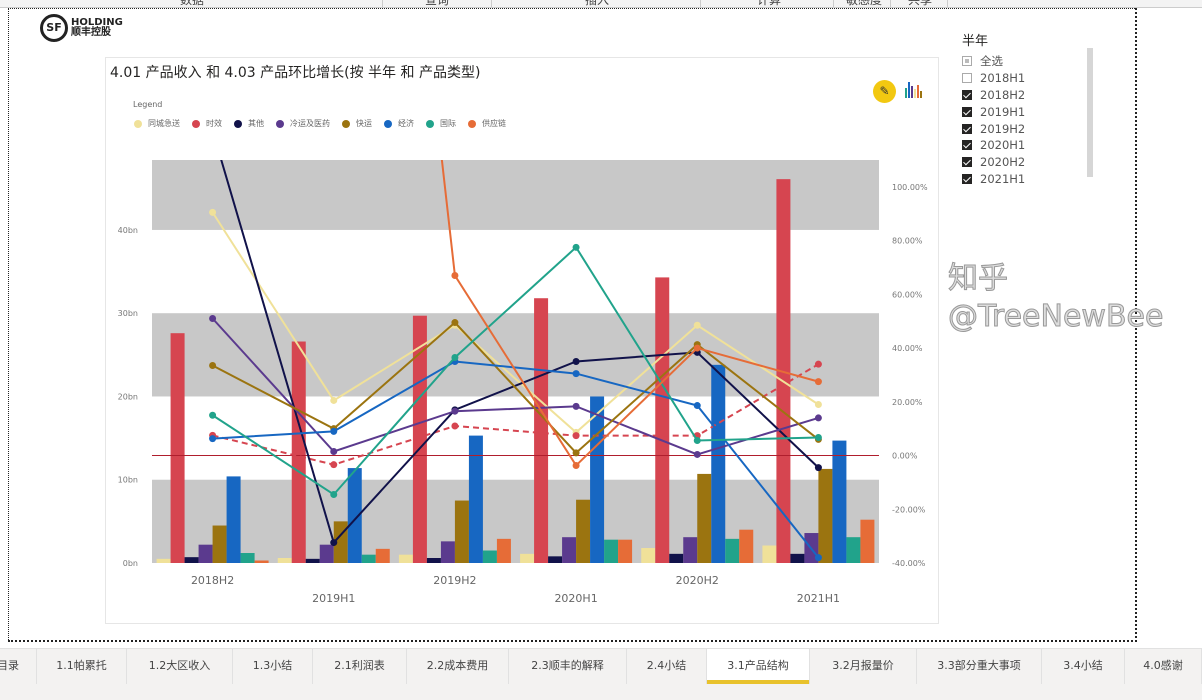 The width and height of the screenshot is (1202, 700). What do you see at coordinates (576, 452) in the screenshot?
I see `point-快运-2020H1` at bounding box center [576, 452].